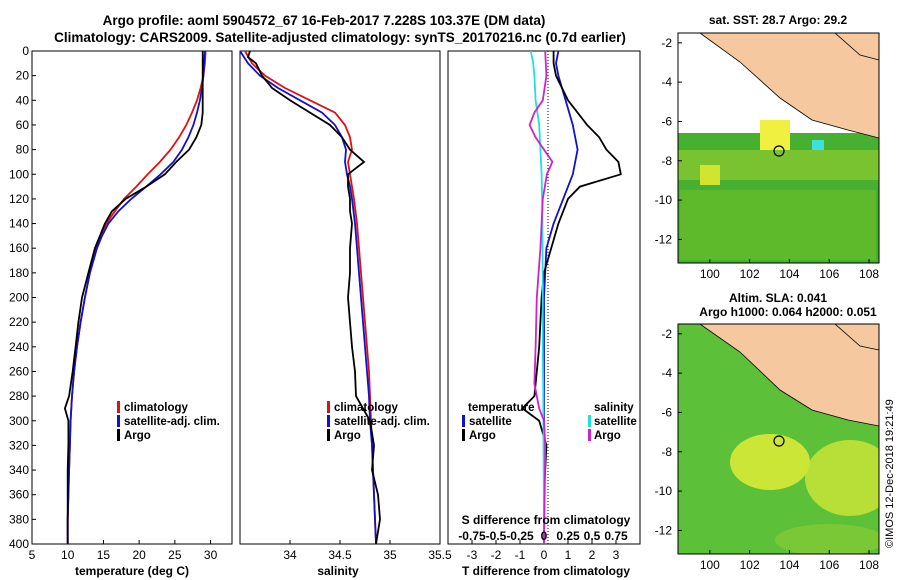 This screenshot has width=900, height=580. What do you see at coordinates (544, 555) in the screenshot?
I see `x-tick-label: 0` at bounding box center [544, 555].